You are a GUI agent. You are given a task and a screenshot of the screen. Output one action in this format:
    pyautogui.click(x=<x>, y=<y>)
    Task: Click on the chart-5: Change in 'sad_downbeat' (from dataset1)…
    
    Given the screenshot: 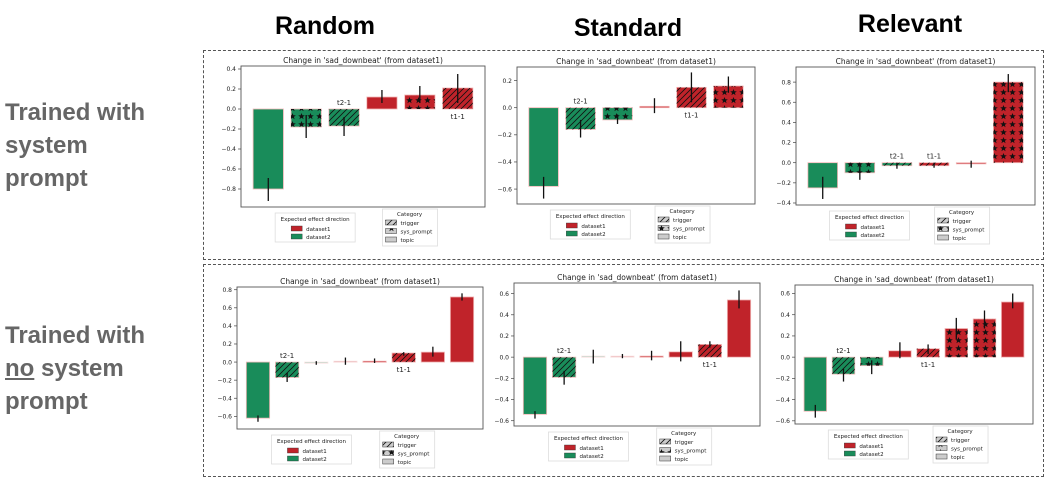 What is the action you would take?
    pyautogui.click(x=904, y=369)
    